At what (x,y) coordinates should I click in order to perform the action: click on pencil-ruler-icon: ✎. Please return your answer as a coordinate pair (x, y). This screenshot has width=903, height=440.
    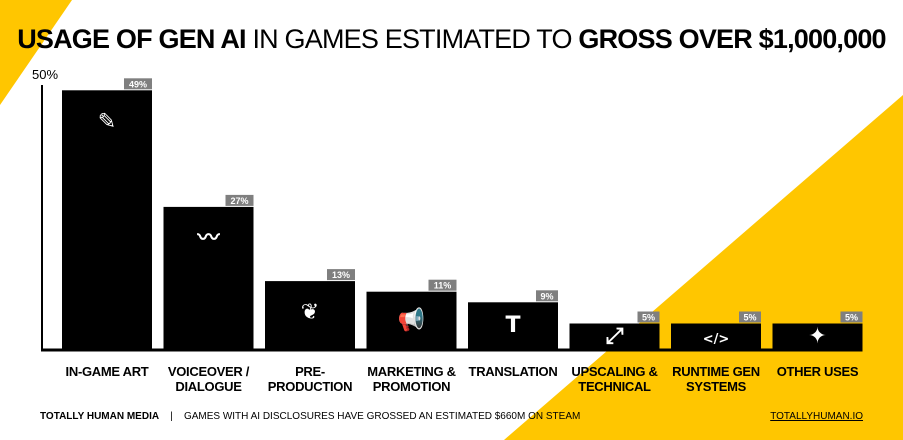
    Looking at the image, I should click on (107, 121).